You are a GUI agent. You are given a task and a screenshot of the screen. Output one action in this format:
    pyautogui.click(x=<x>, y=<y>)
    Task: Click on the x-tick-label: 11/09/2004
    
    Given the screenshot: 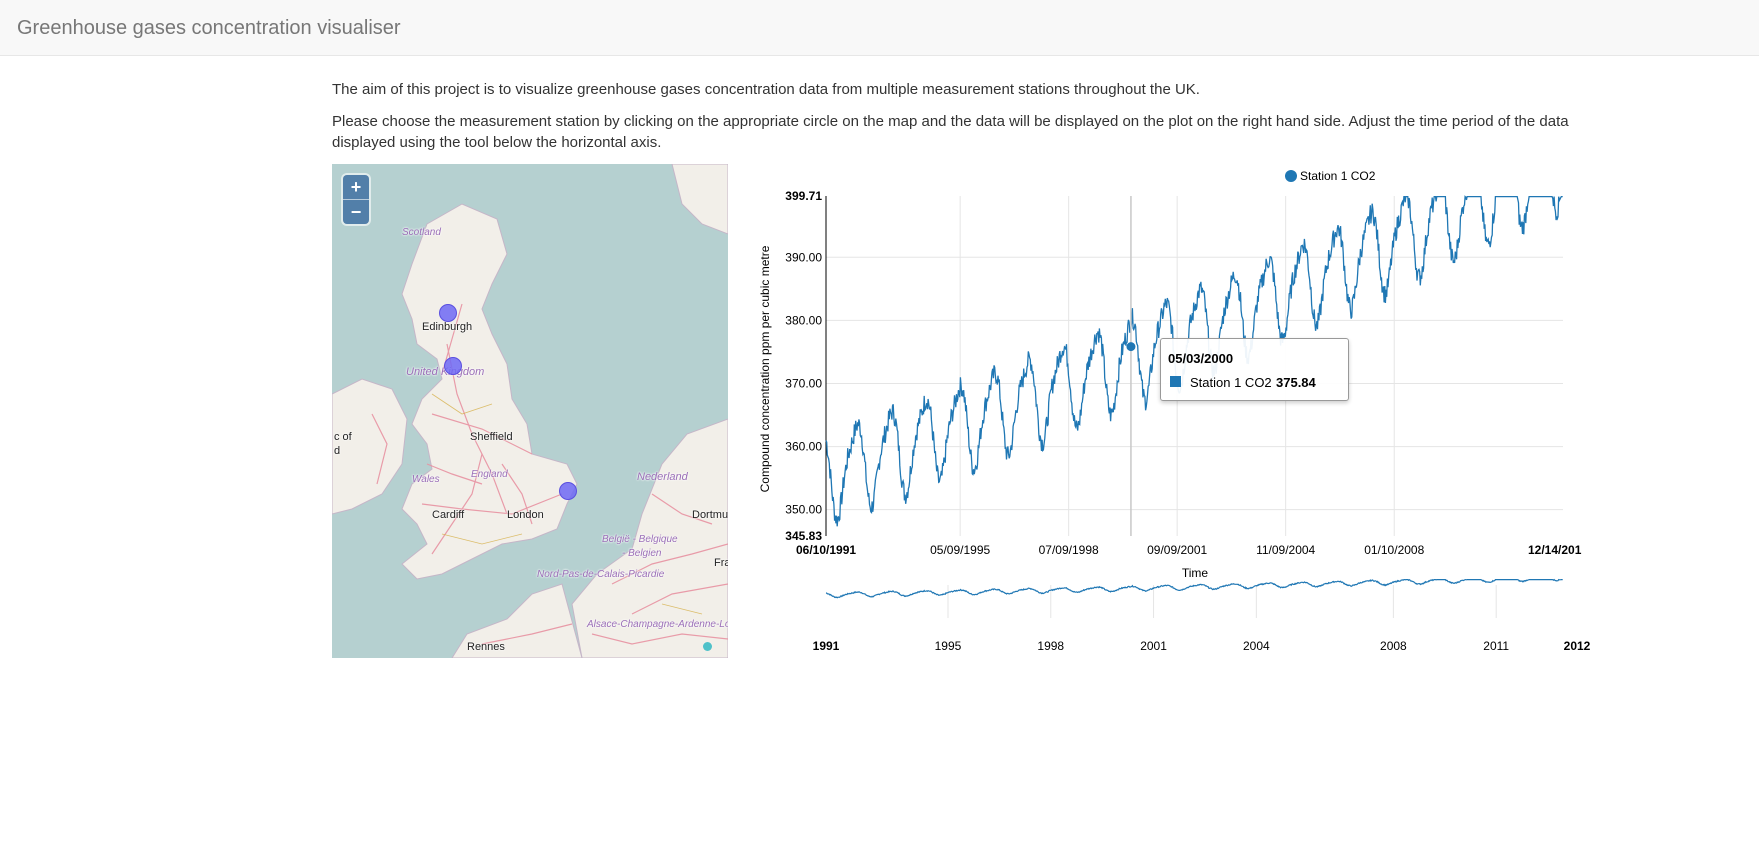 What is the action you would take?
    pyautogui.click(x=1285, y=550)
    